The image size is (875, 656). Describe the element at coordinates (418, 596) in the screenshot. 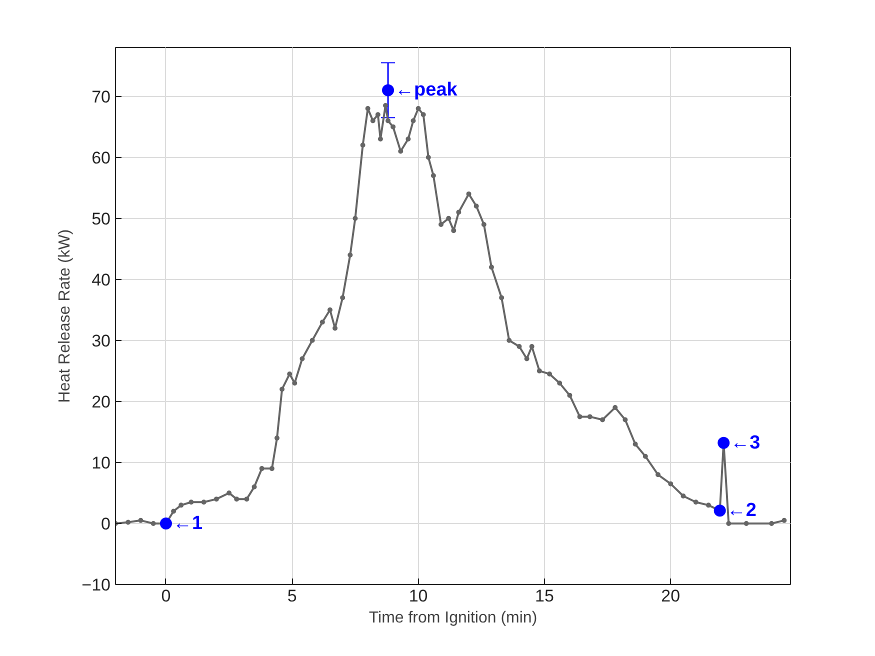

I see `x-tick-label: 10` at that location.